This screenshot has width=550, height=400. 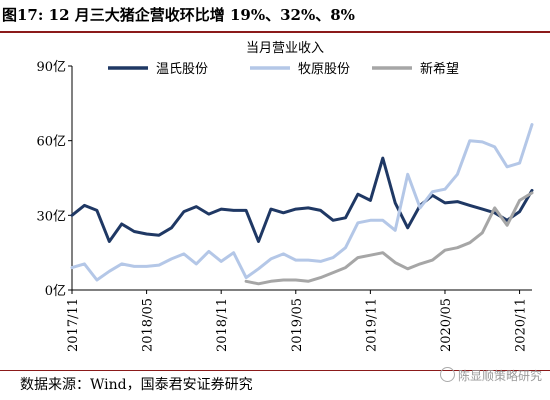 What do you see at coordinates (51, 142) in the screenshot?
I see `y-tick-label: 60亿` at bounding box center [51, 142].